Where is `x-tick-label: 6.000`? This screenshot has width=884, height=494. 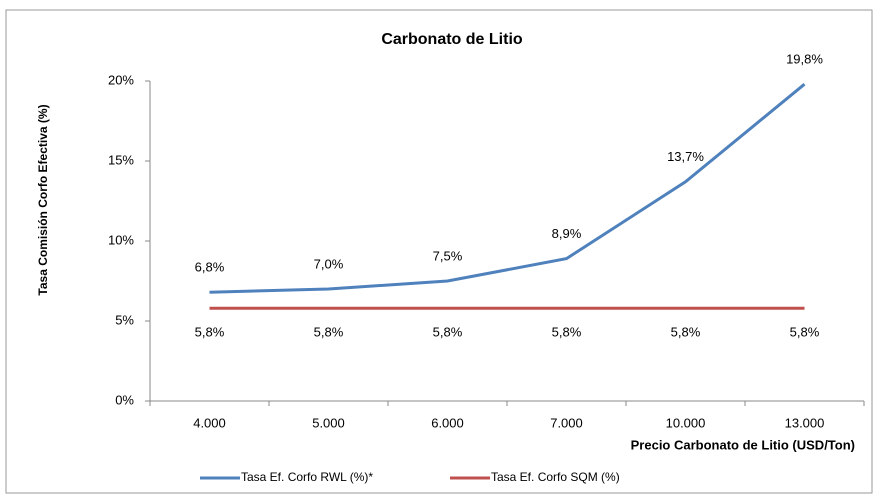
x-tick-label: 6.000 is located at coordinates (447, 422).